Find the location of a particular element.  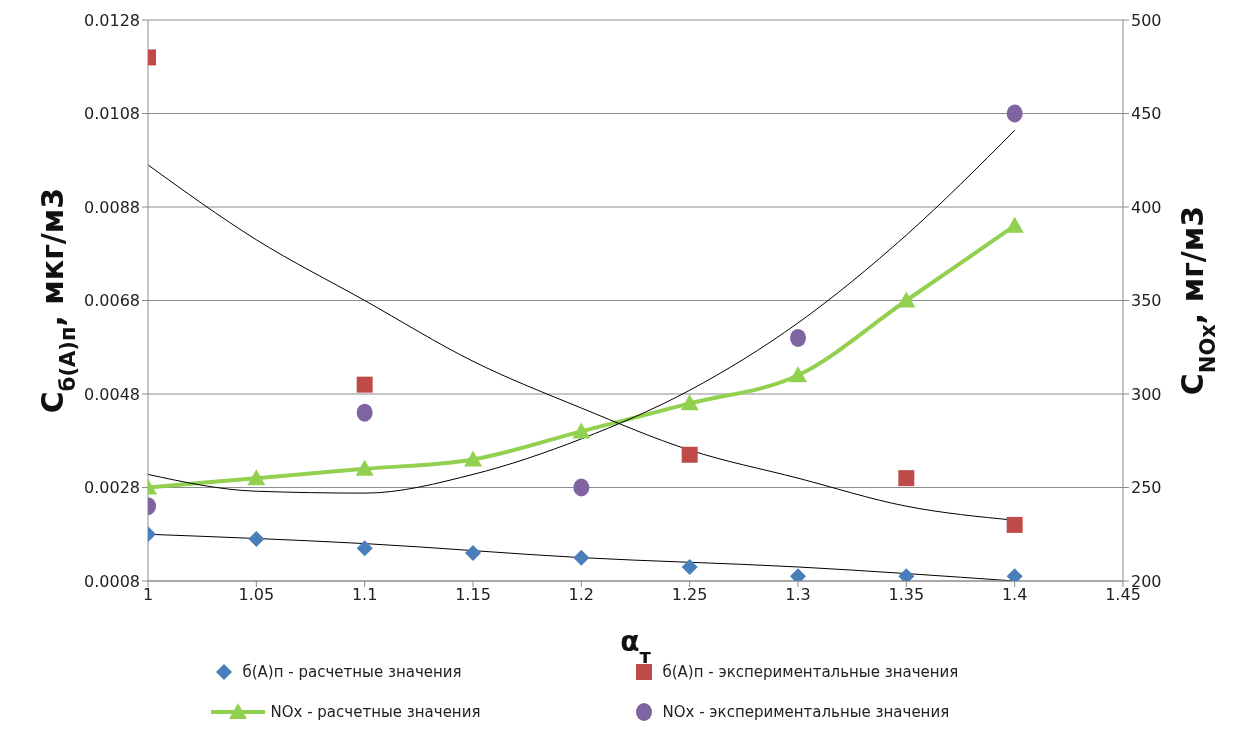

y-tick-label: 0.0068 is located at coordinates (112, 301).